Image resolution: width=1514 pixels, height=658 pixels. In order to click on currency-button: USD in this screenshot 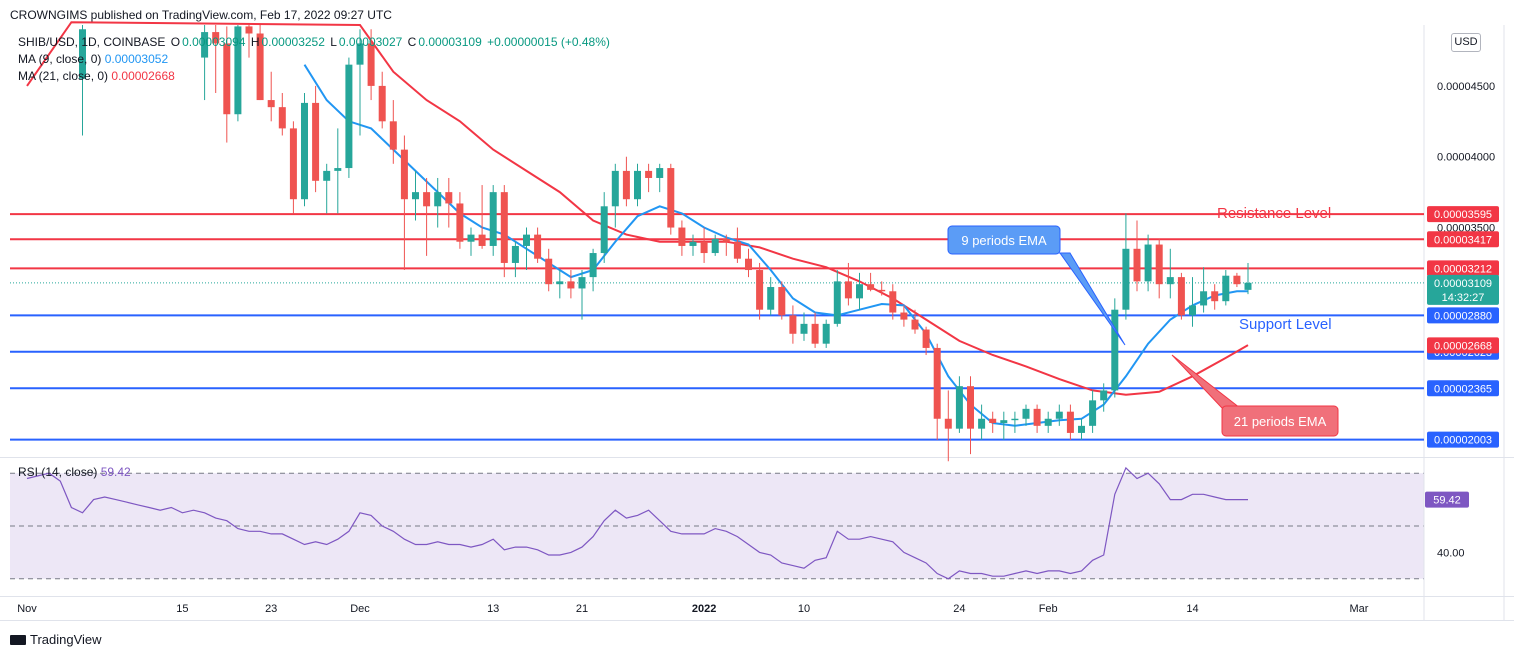, I will do `click(1466, 42)`.